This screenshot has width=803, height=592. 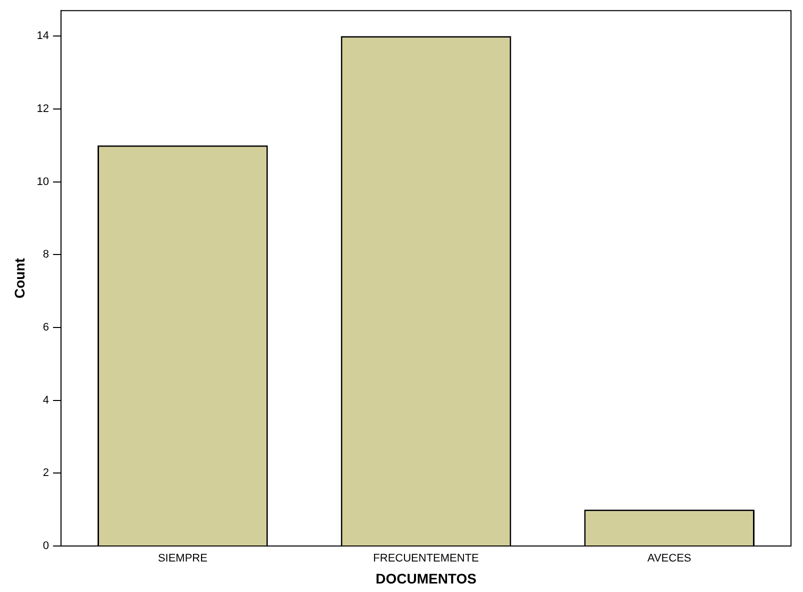 I want to click on y-tick-label: 8, so click(x=46, y=254).